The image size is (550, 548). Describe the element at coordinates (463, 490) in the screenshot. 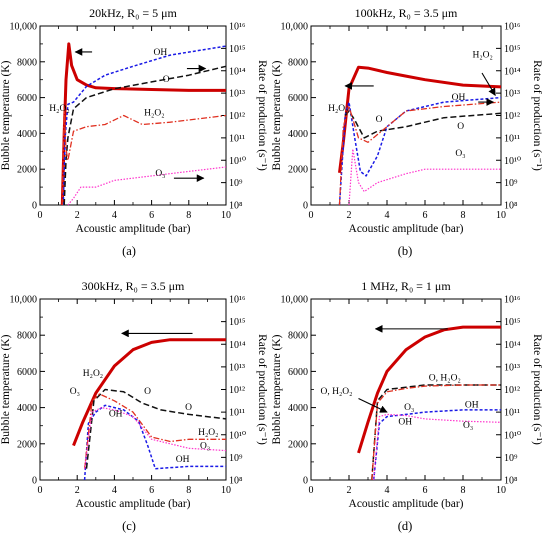

I see `x-tick-label: 8` at that location.